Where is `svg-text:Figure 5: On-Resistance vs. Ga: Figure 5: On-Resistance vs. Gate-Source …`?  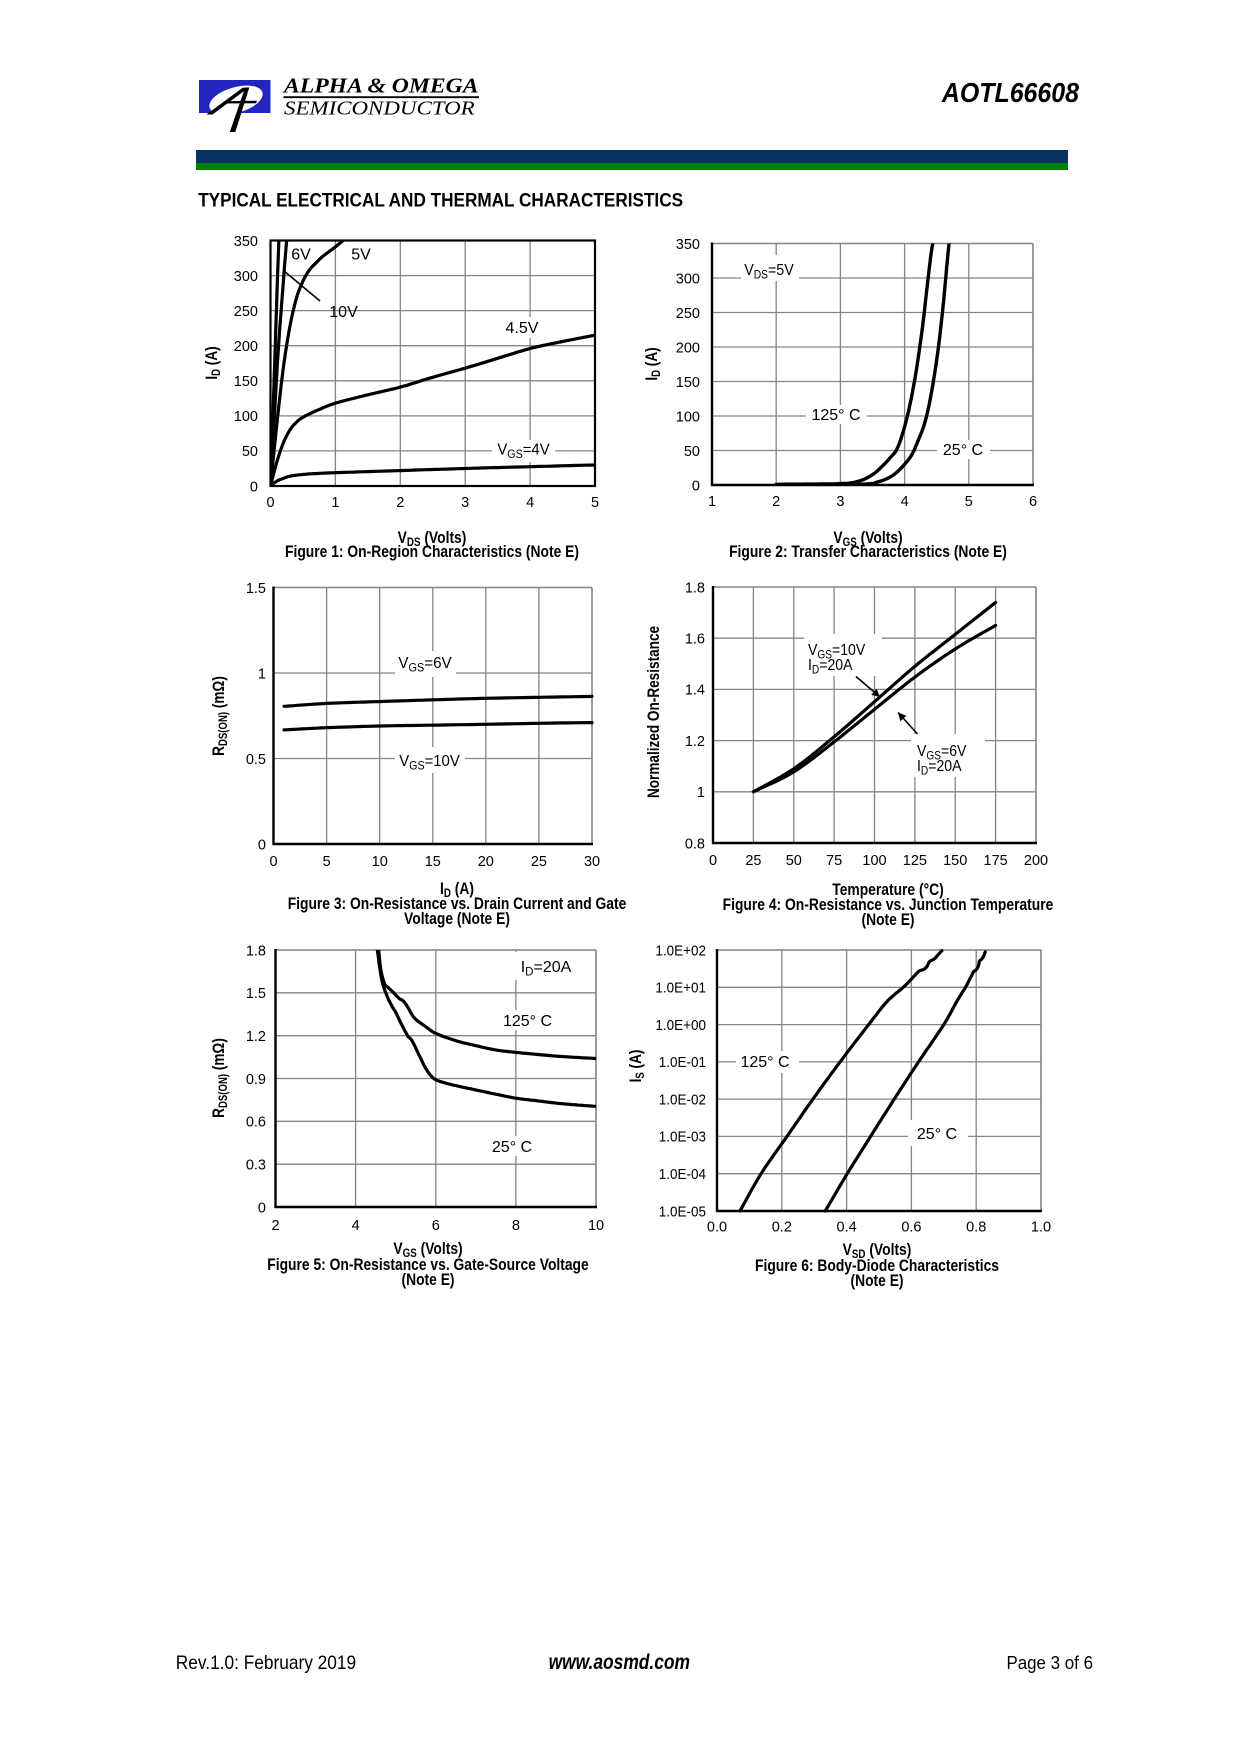 svg-text:Figure 5: On-Resistance vs. Ga: Figure 5: On-Resistance vs. Gate-Source … is located at coordinates (428, 1265).